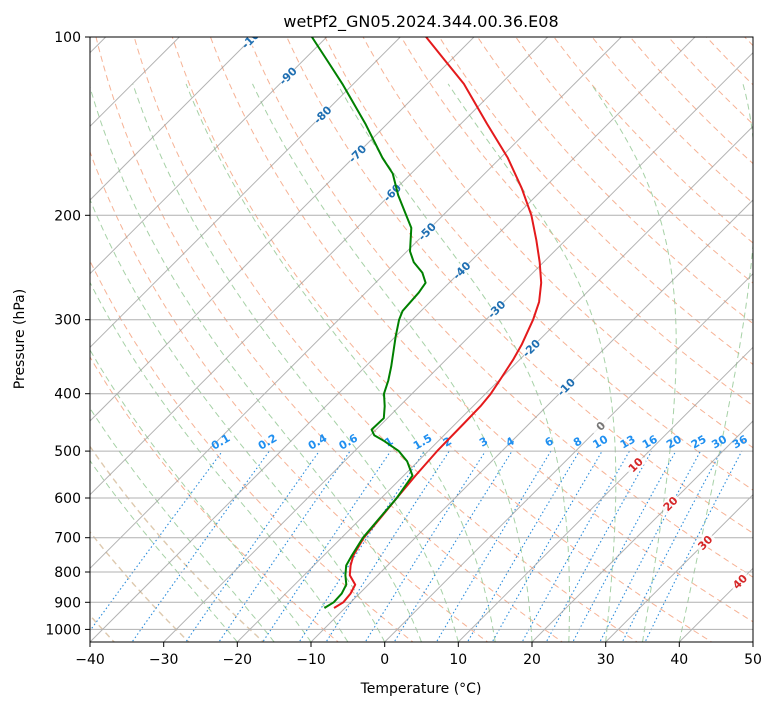 The width and height of the screenshot is (775, 708). Describe the element at coordinates (418, 655) in the screenshot. I see `x-axis: −40 −30 −20 −10 0 10 20 30 40 50` at that location.